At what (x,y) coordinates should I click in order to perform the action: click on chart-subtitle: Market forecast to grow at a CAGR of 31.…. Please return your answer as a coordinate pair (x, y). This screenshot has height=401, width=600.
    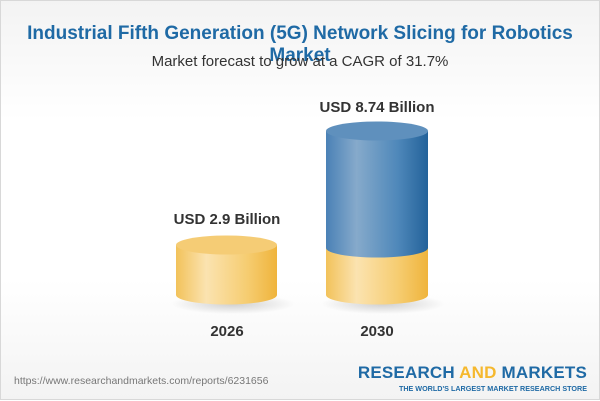
    Looking at the image, I should click on (300, 61).